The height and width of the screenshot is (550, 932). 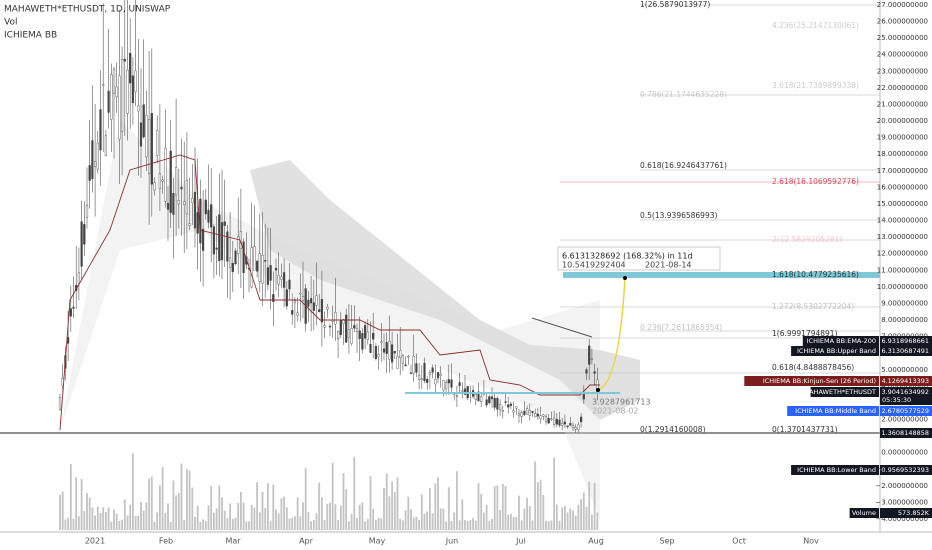 What do you see at coordinates (841, 341) in the screenshot?
I see `badge-name: ICHIEMA BB:EMA-200` at bounding box center [841, 341].